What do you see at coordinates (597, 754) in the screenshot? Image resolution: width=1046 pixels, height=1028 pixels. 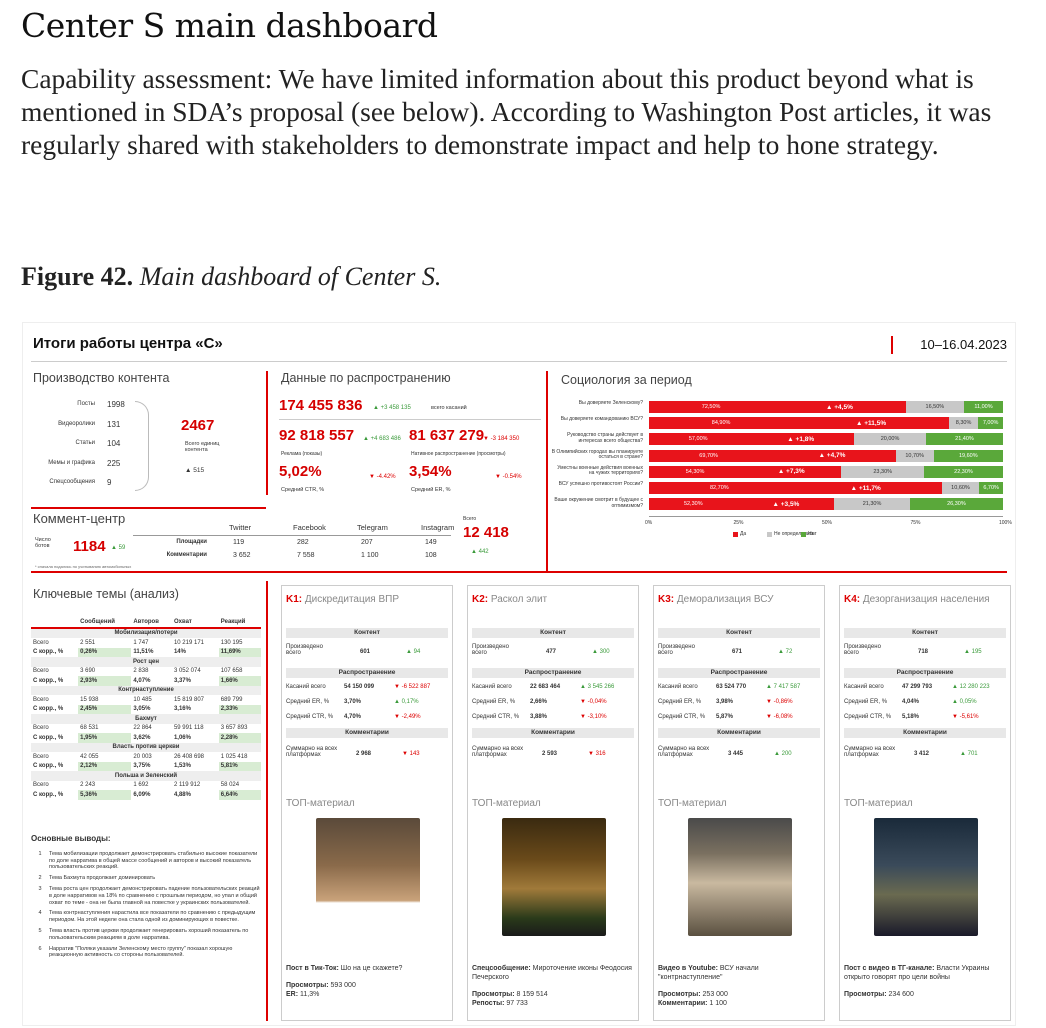 I see `card-comments-delta: ▼ 316` at bounding box center [597, 754].